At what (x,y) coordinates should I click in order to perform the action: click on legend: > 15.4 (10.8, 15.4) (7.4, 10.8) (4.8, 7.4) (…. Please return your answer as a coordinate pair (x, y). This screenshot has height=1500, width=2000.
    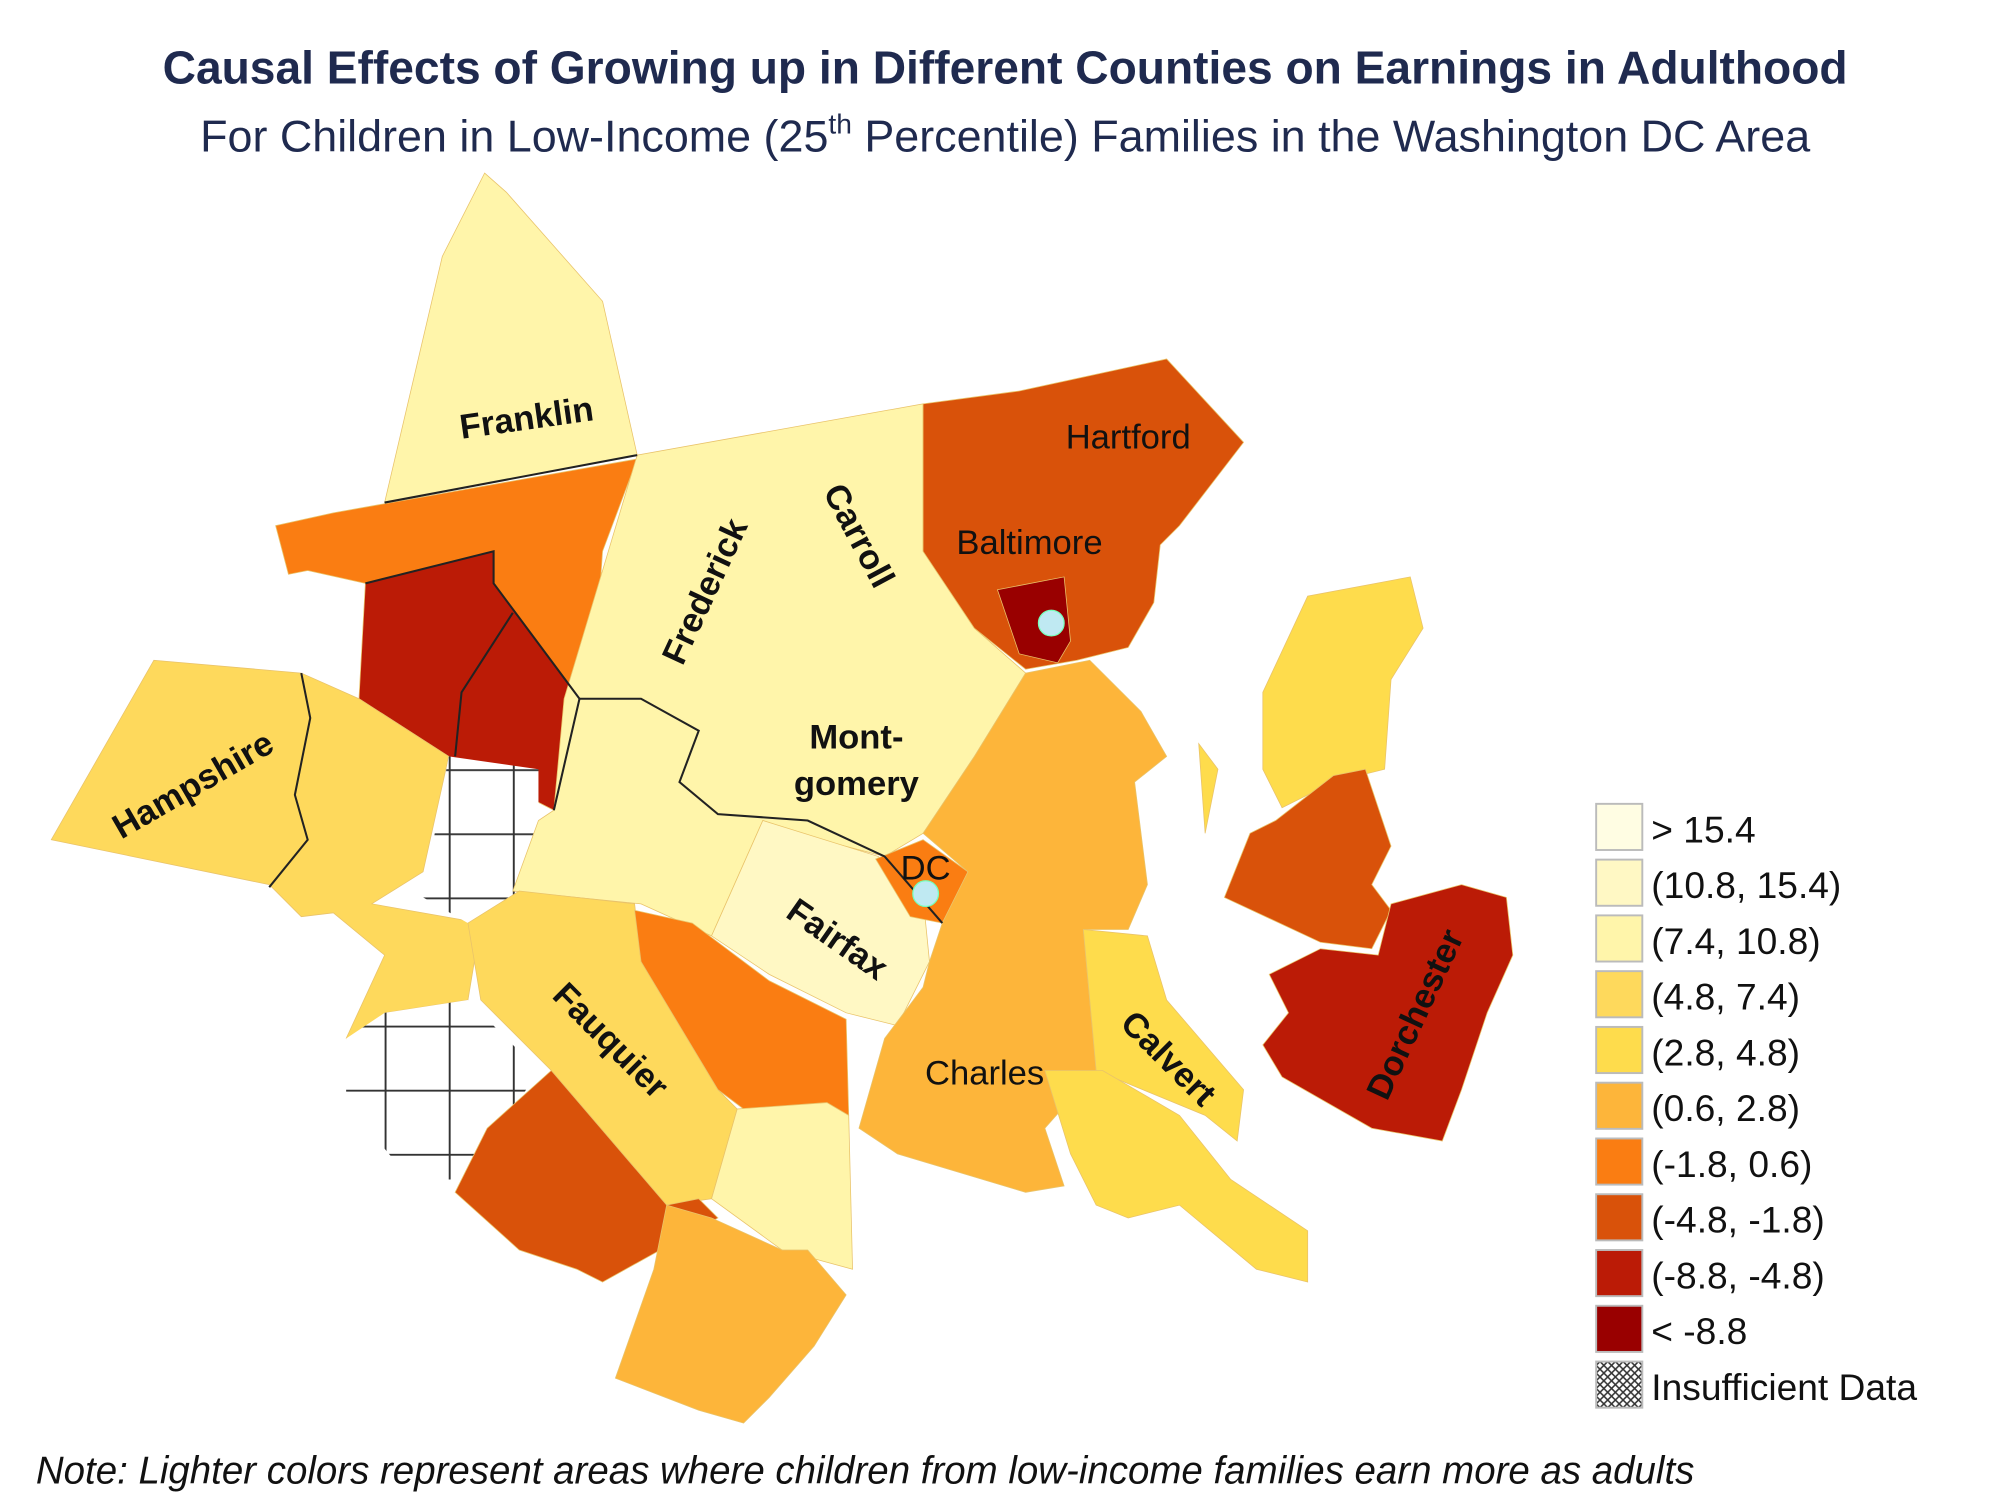
    Looking at the image, I should click on (1756, 1105).